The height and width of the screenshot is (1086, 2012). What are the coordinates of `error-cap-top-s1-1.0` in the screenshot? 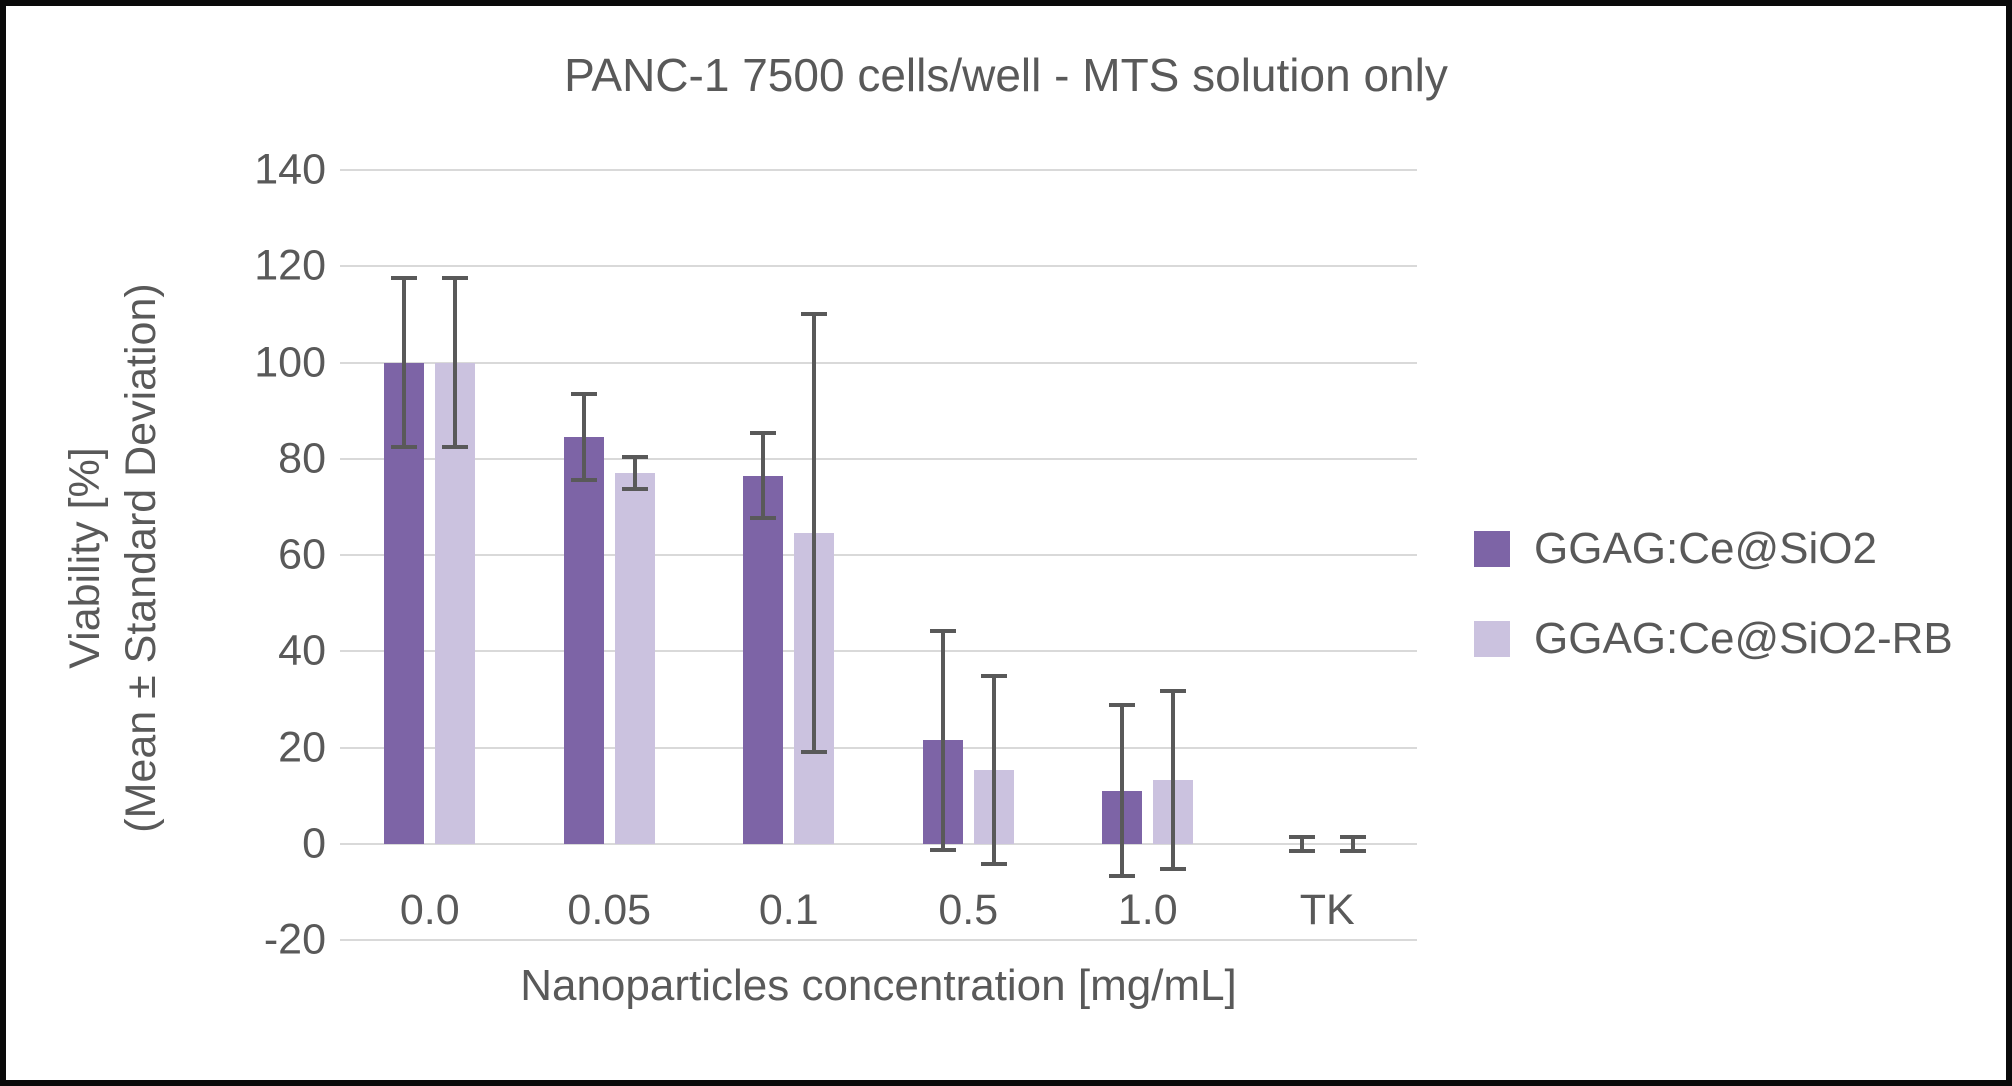 It's located at (1122, 705).